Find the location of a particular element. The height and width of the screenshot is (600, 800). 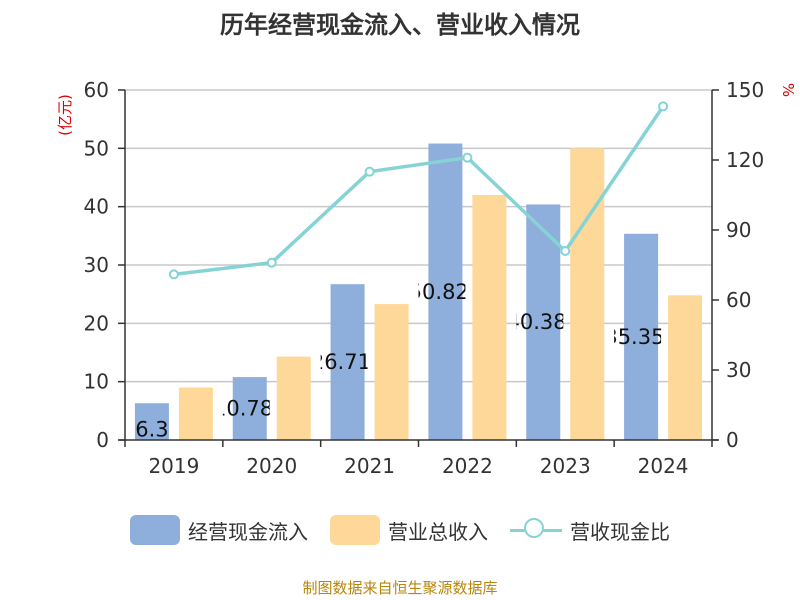

y-right-tick-label: 120 is located at coordinates (745, 160).